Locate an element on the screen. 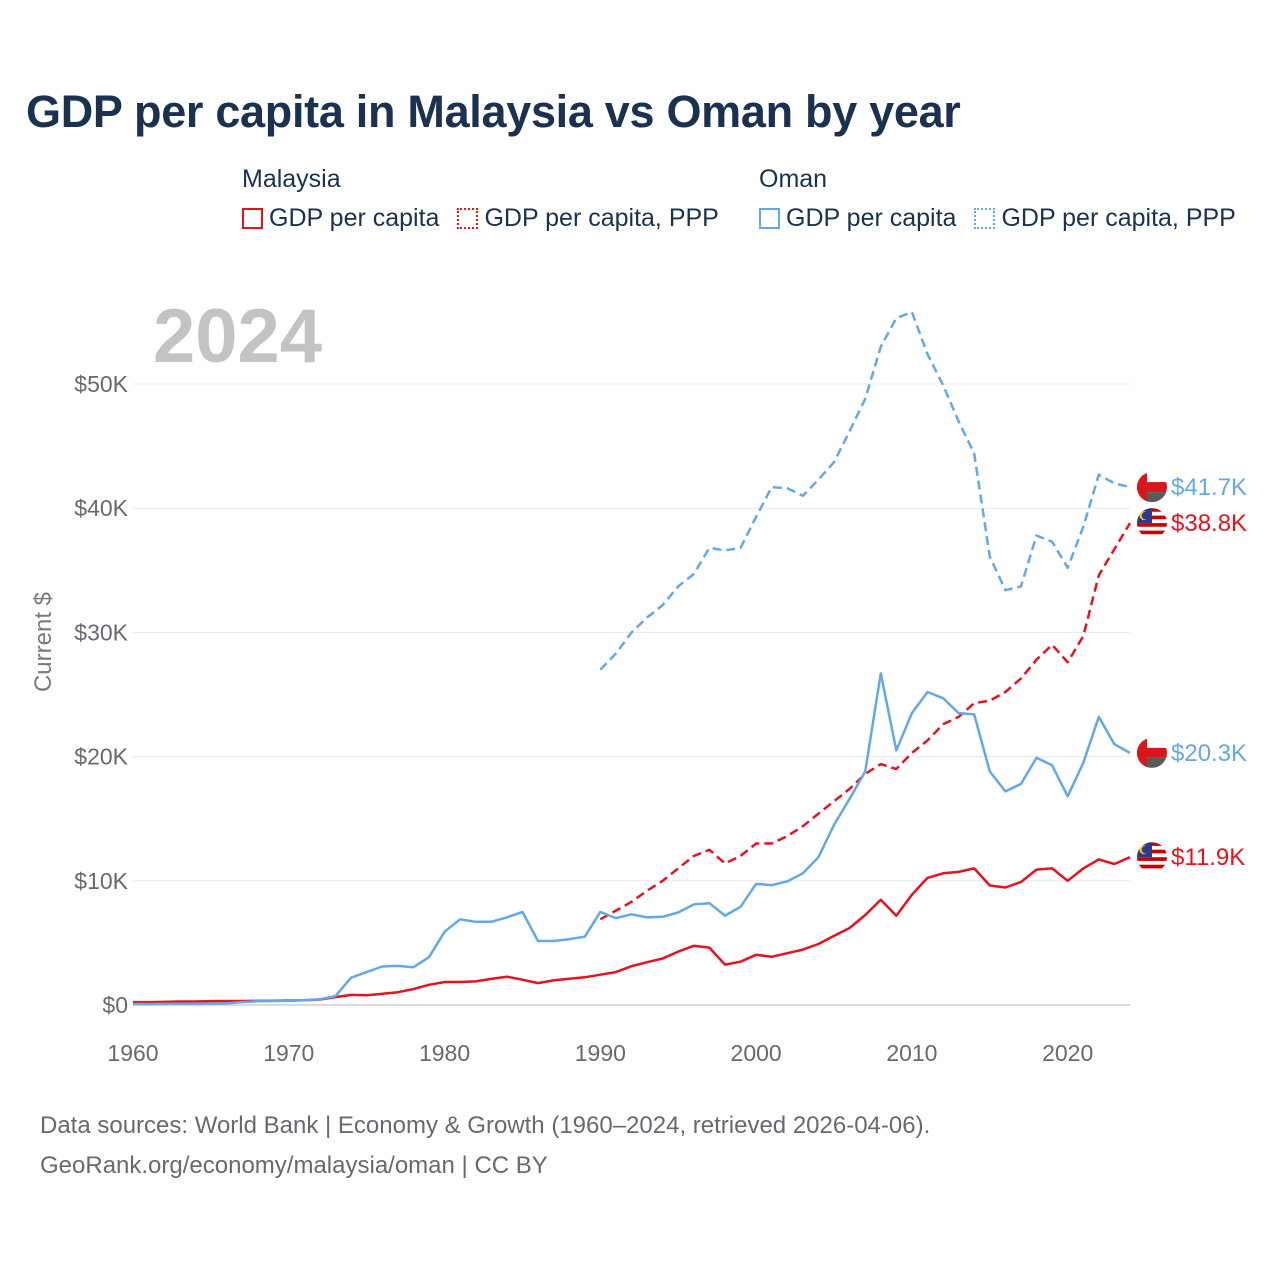  y-tick-label: $20K is located at coordinates (101, 757).